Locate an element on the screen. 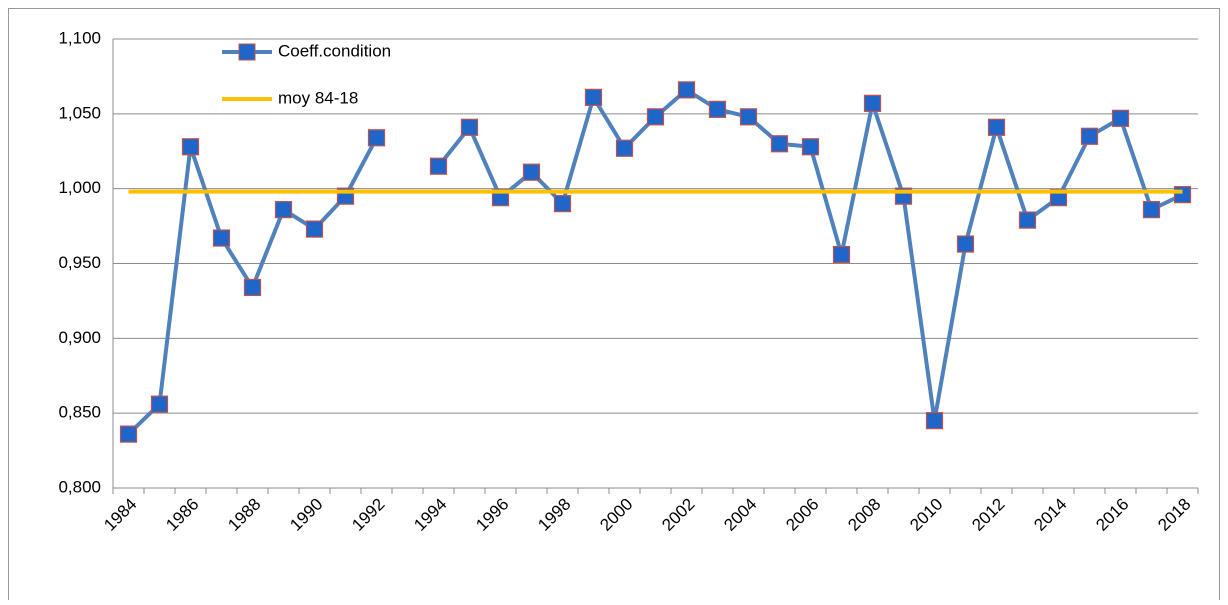  y-tick-label: 1,050 is located at coordinates (79, 112).